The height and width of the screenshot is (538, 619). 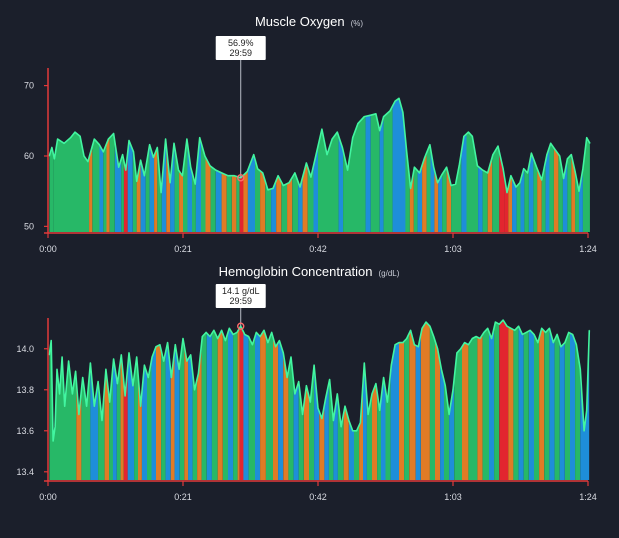 I want to click on hover-marker, so click(x=241, y=178).